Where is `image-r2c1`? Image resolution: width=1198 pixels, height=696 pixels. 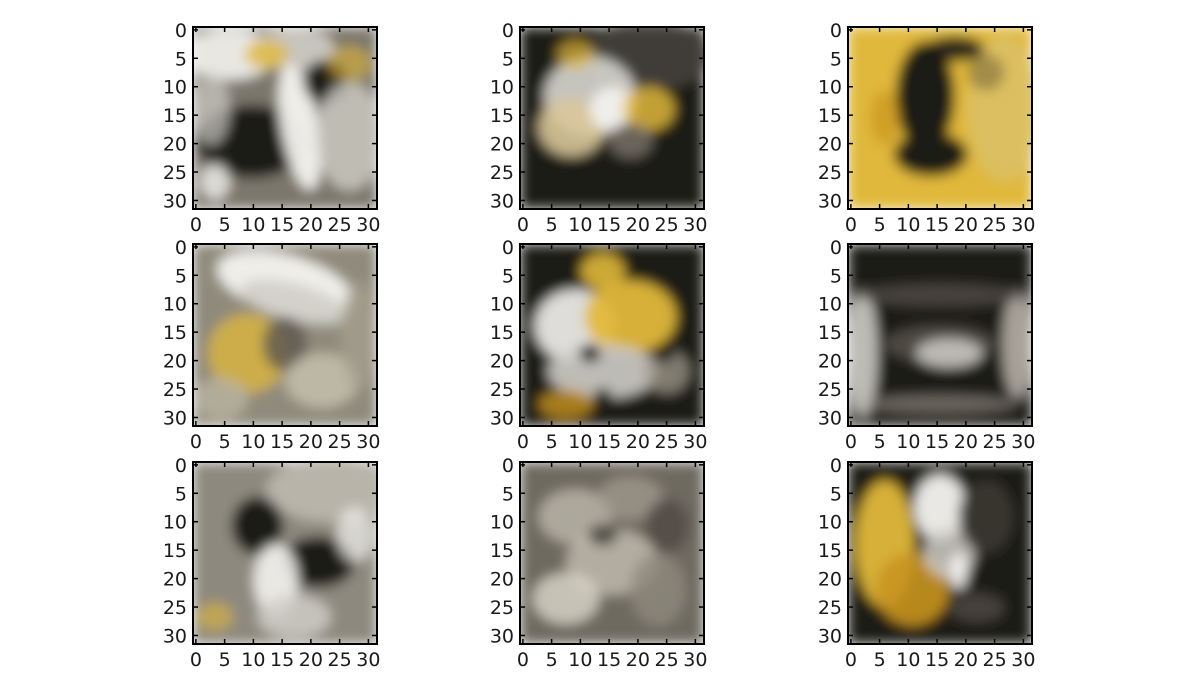 image-r2c1 is located at coordinates (285, 335).